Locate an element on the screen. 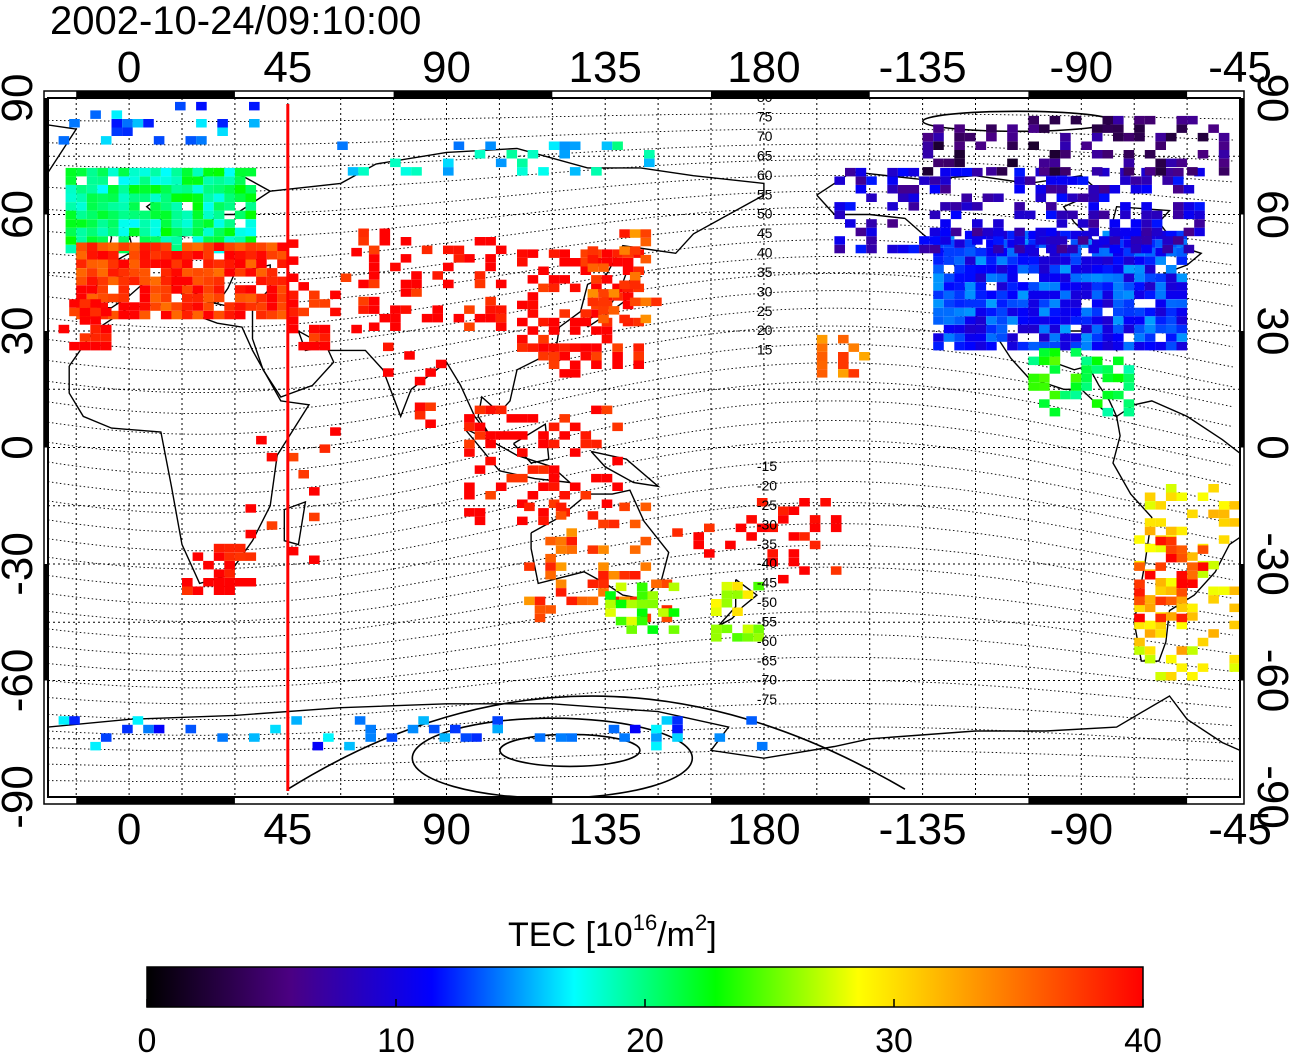 This screenshot has height=1057, width=1292. lon-tick-label-top: 180 is located at coordinates (763, 67).